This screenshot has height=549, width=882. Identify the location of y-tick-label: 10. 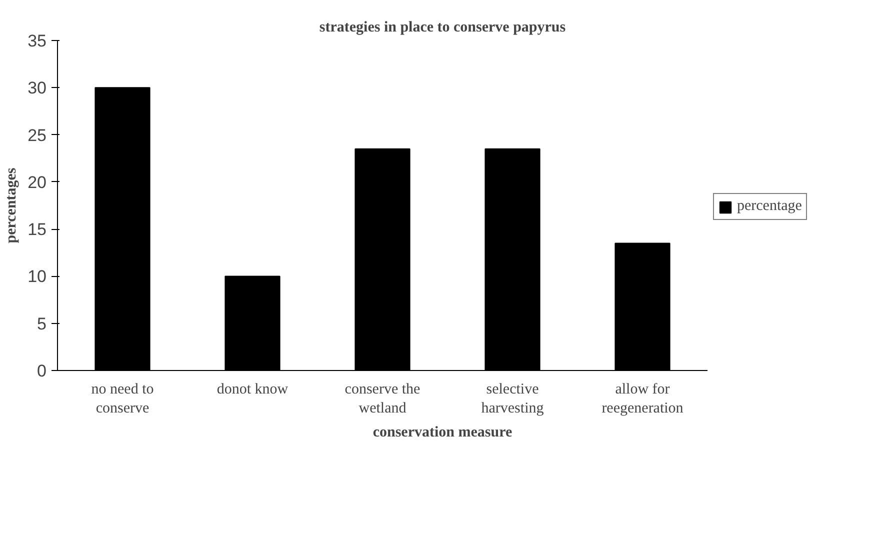
(37, 276).